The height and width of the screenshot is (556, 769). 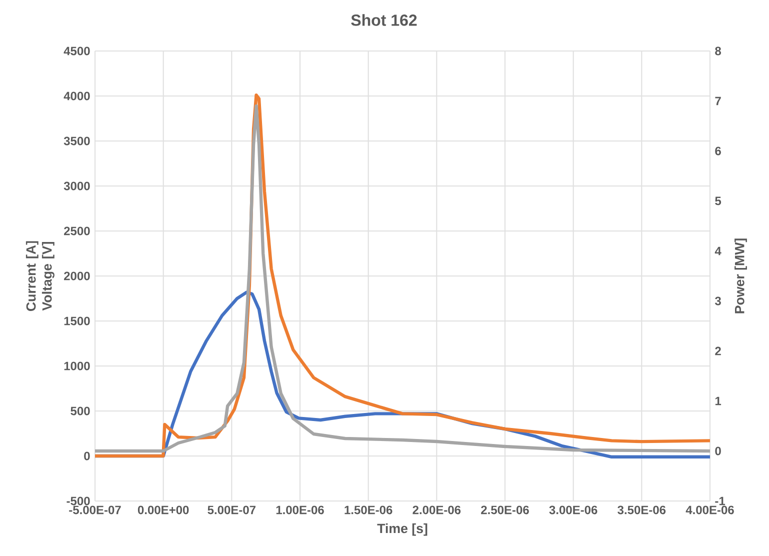 What do you see at coordinates (402, 529) in the screenshot?
I see `x-axis-title: Time [s]` at bounding box center [402, 529].